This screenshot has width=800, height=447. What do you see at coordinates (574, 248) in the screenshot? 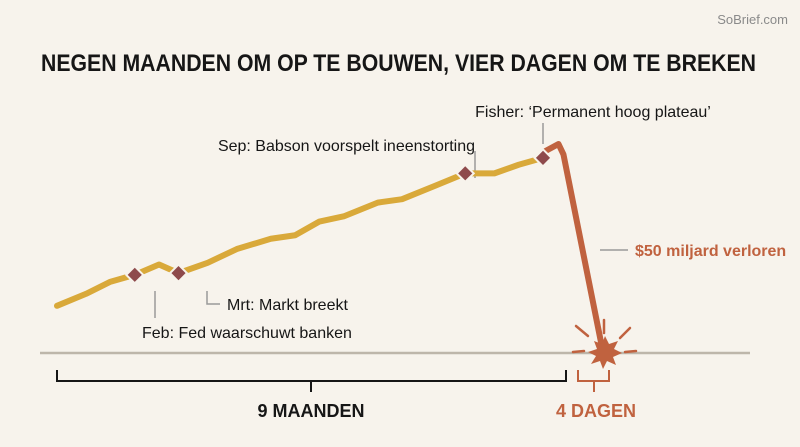
I see `series-line-crash` at bounding box center [574, 248].